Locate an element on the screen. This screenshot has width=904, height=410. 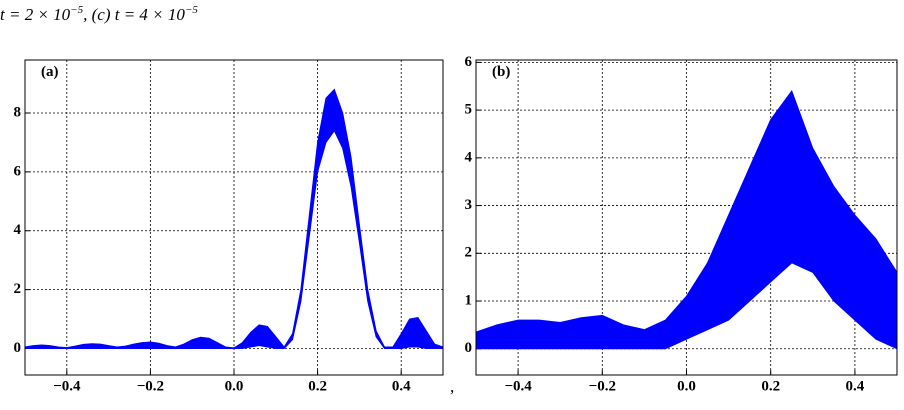
panel-label: (a) is located at coordinates (50, 72).